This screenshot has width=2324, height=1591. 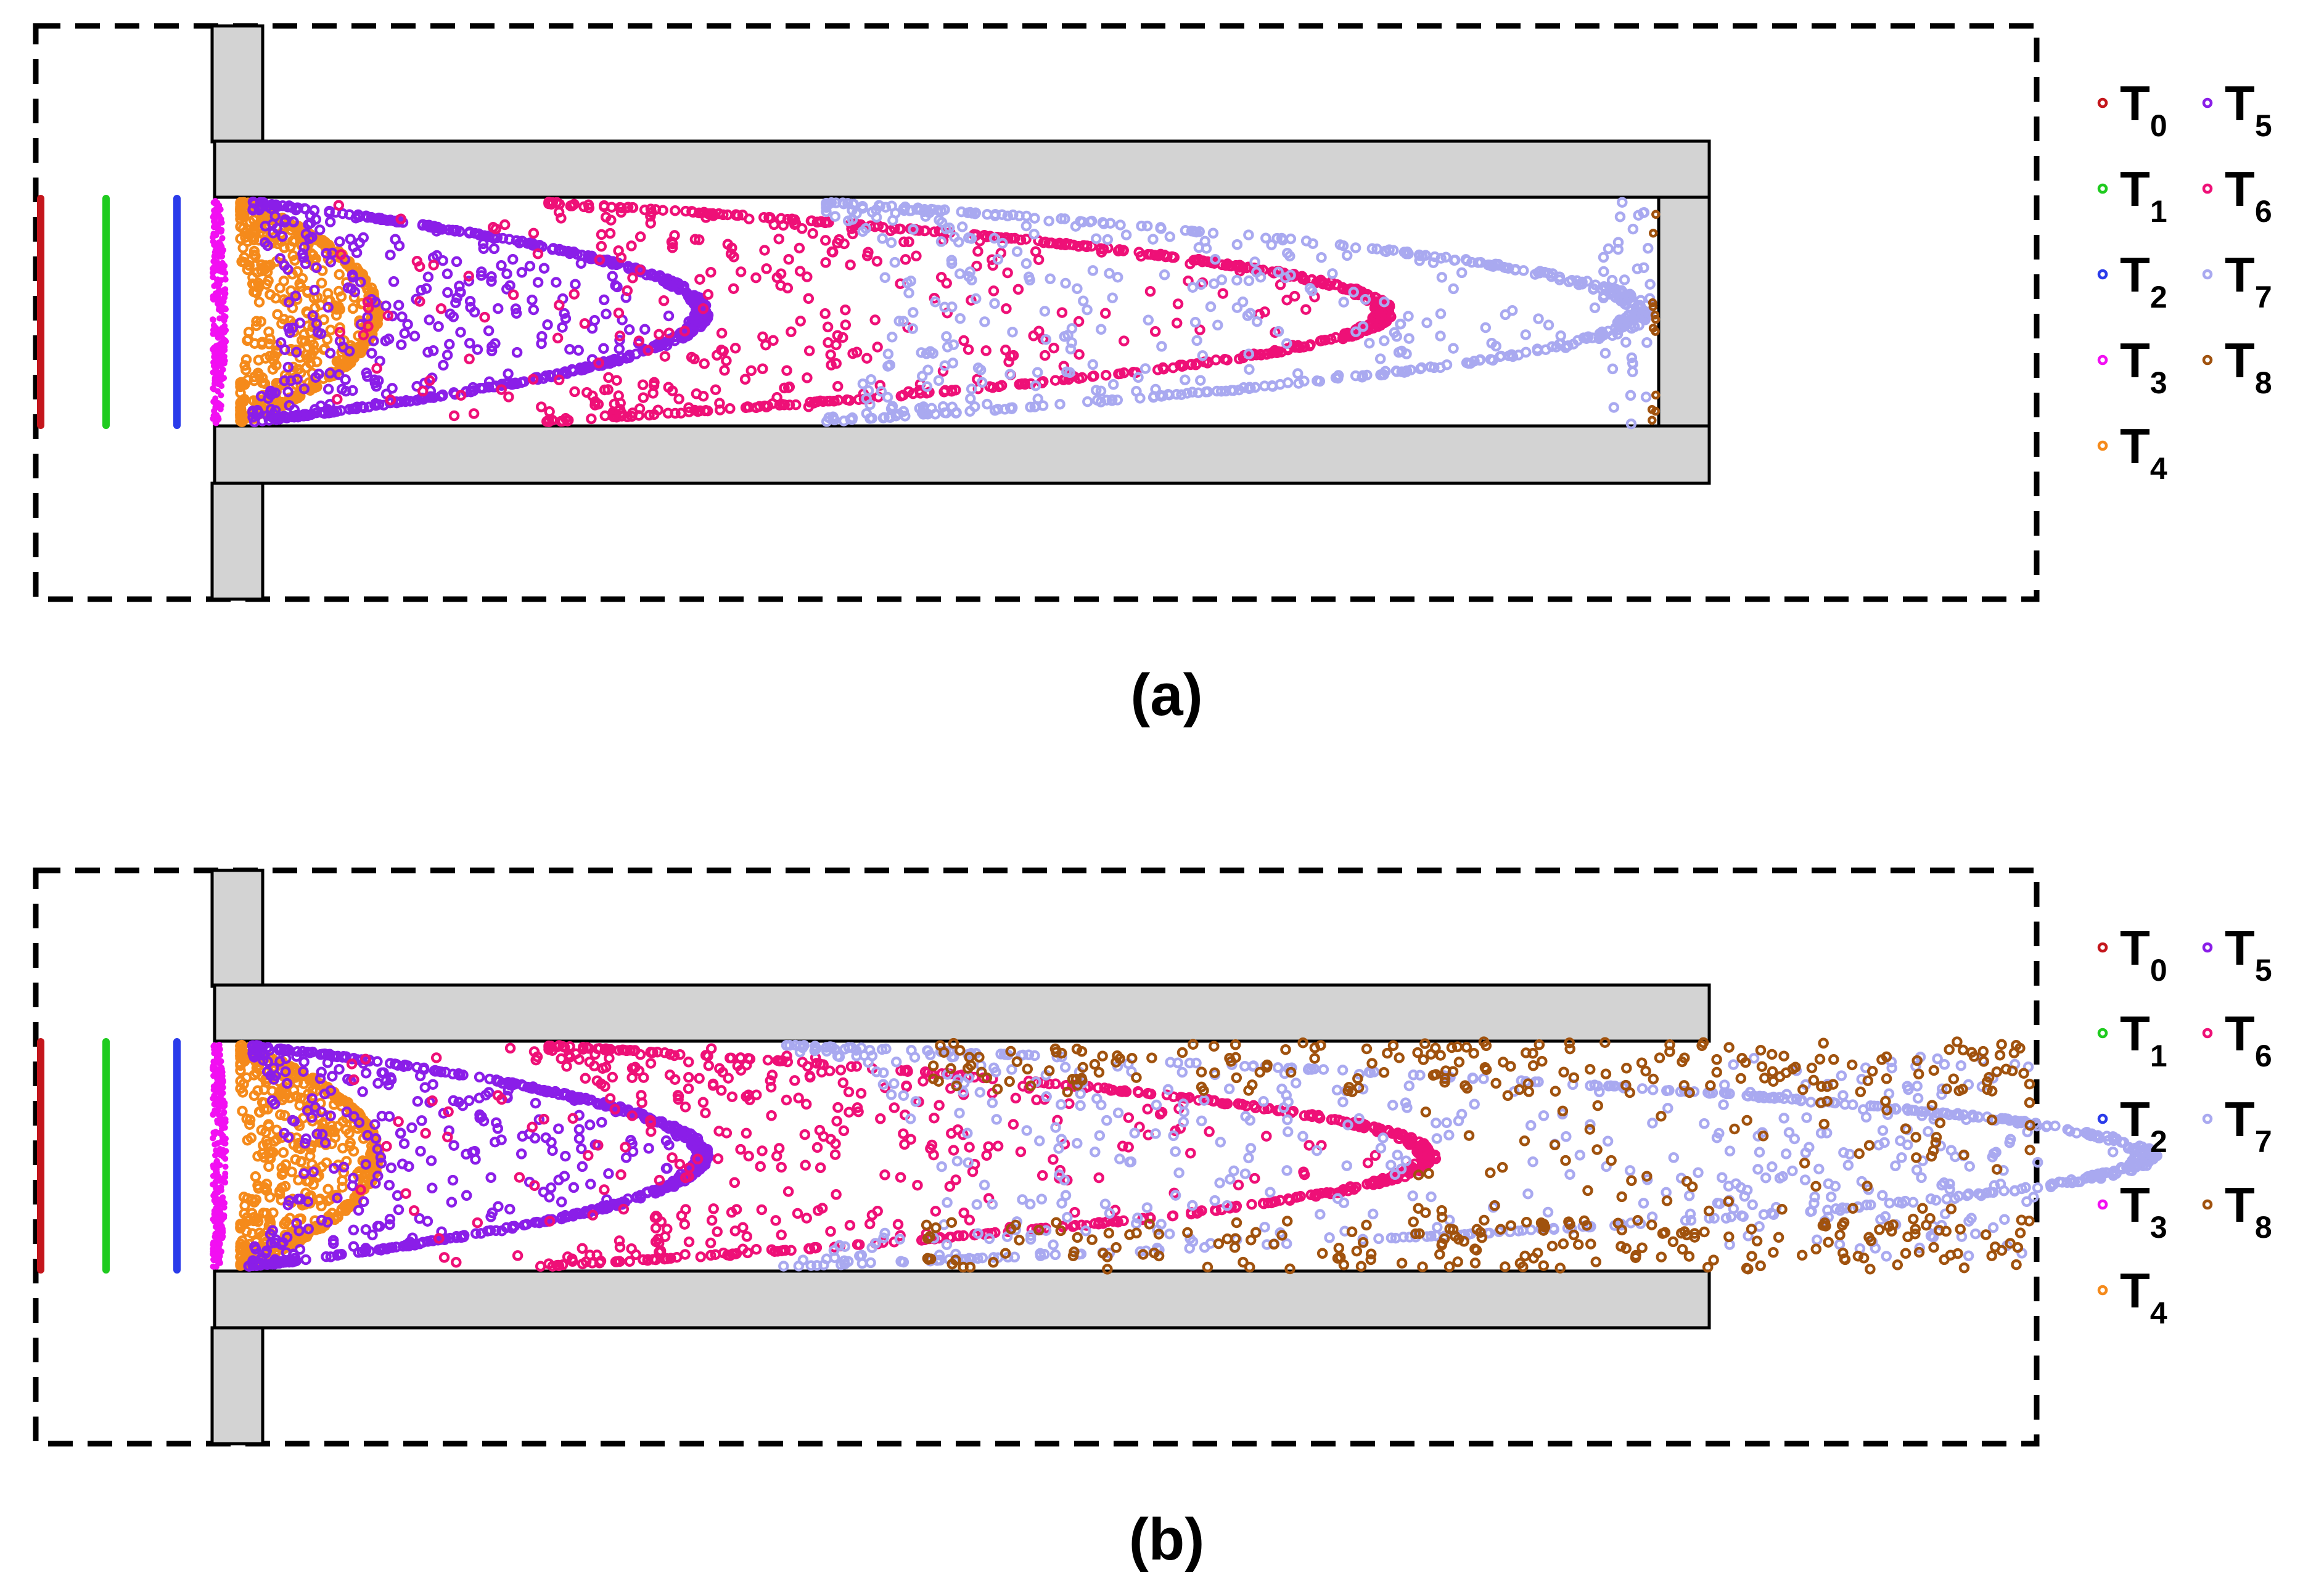 What do you see at coordinates (1166, 695) in the screenshot?
I see `panel-label-a: (a)` at bounding box center [1166, 695].